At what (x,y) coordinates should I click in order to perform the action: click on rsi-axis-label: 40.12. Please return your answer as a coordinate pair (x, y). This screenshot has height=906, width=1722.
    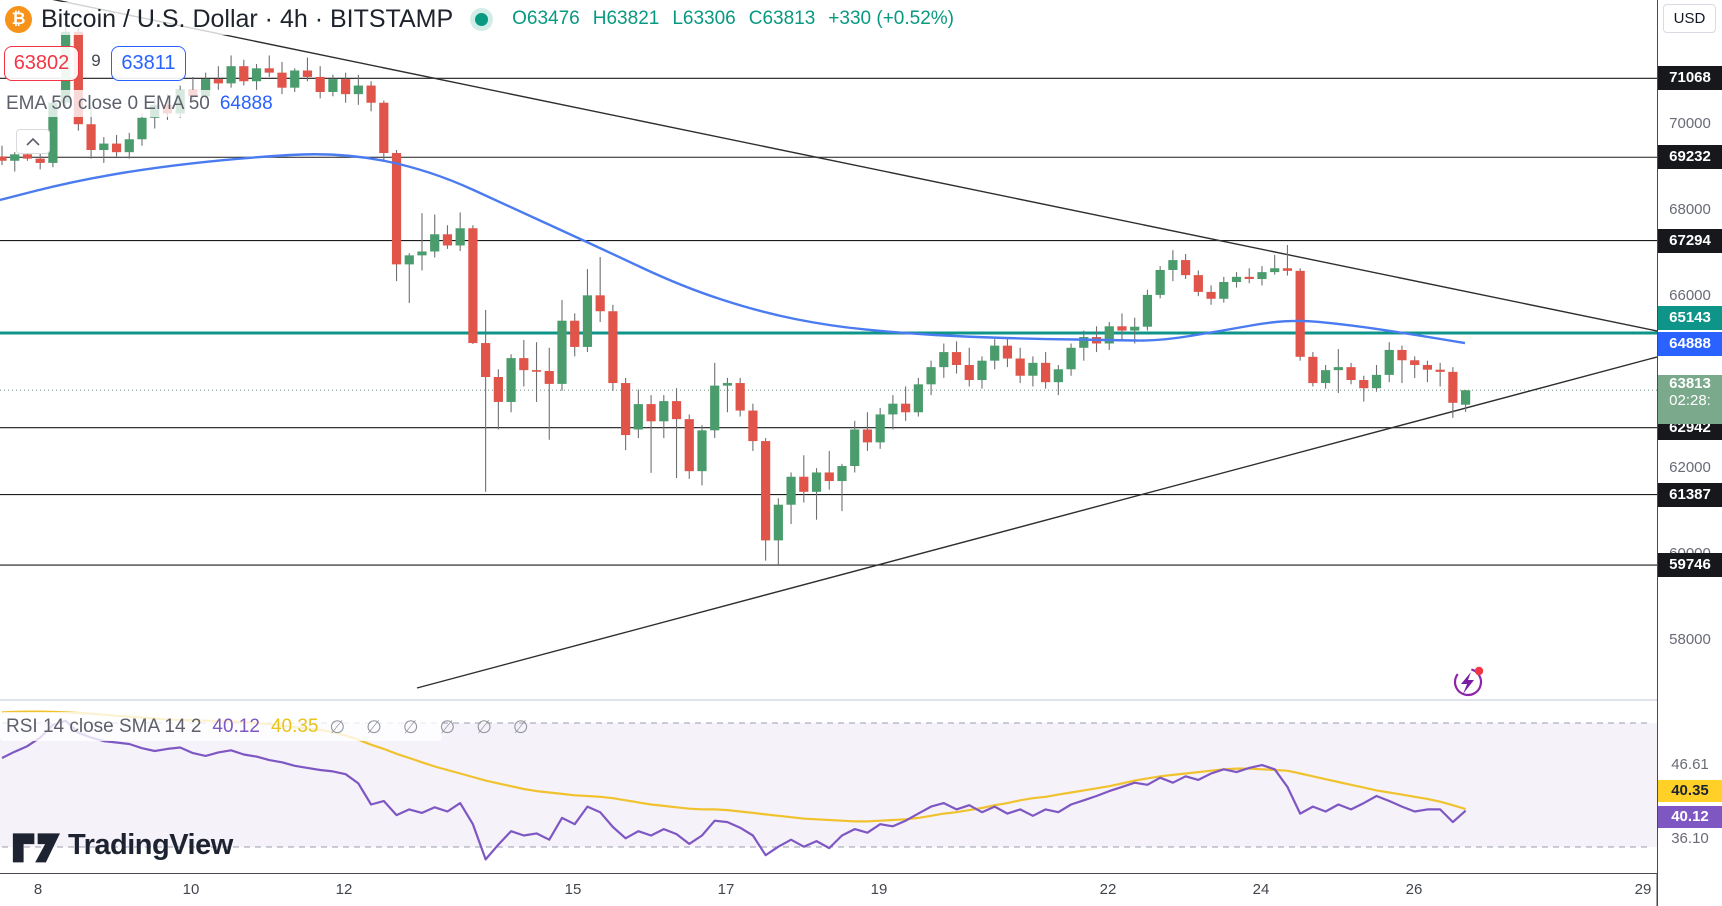
    Looking at the image, I should click on (1690, 817).